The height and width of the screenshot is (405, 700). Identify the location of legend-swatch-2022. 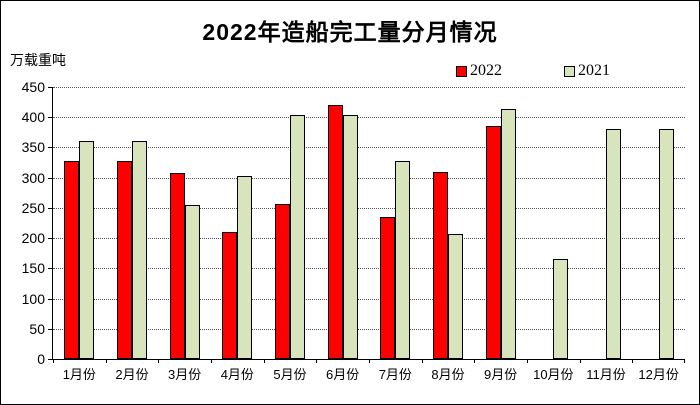
(461, 71).